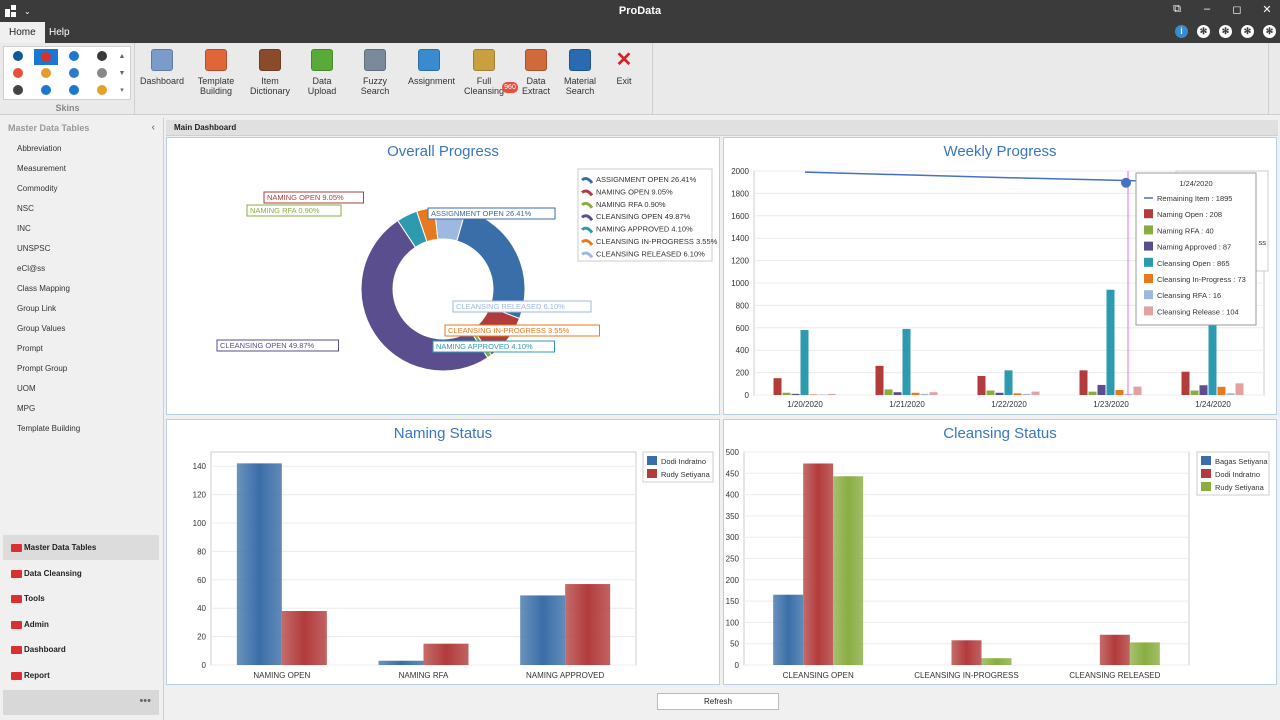 The width and height of the screenshot is (1280, 720). Describe the element at coordinates (41, 328) in the screenshot. I see `sidebar-item-group-values: Group Values` at that location.